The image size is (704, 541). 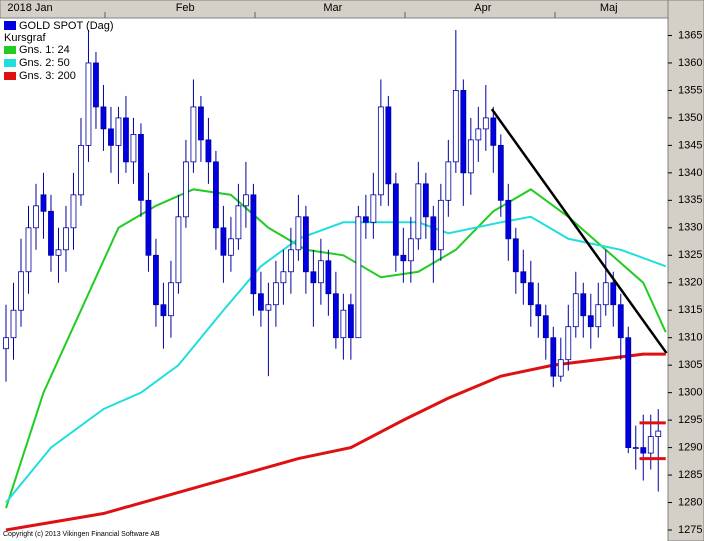 I want to click on y-tick-label: 1330, so click(x=690, y=228).